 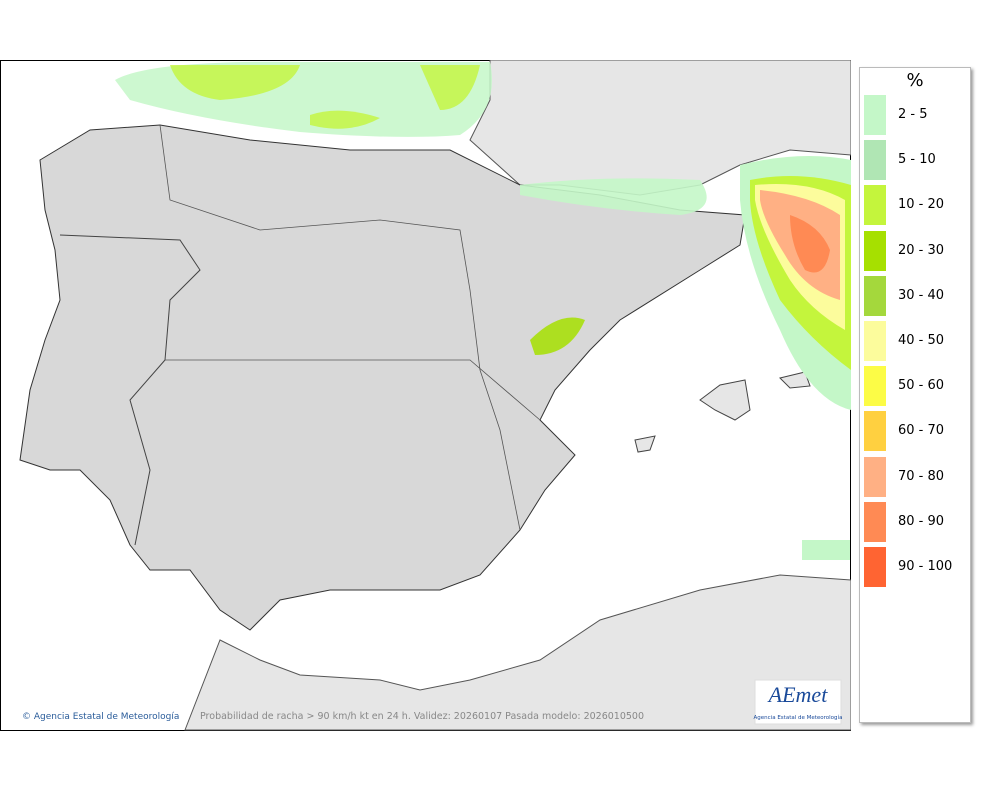 I want to click on legend-item: 90 - 100, so click(x=916, y=567).